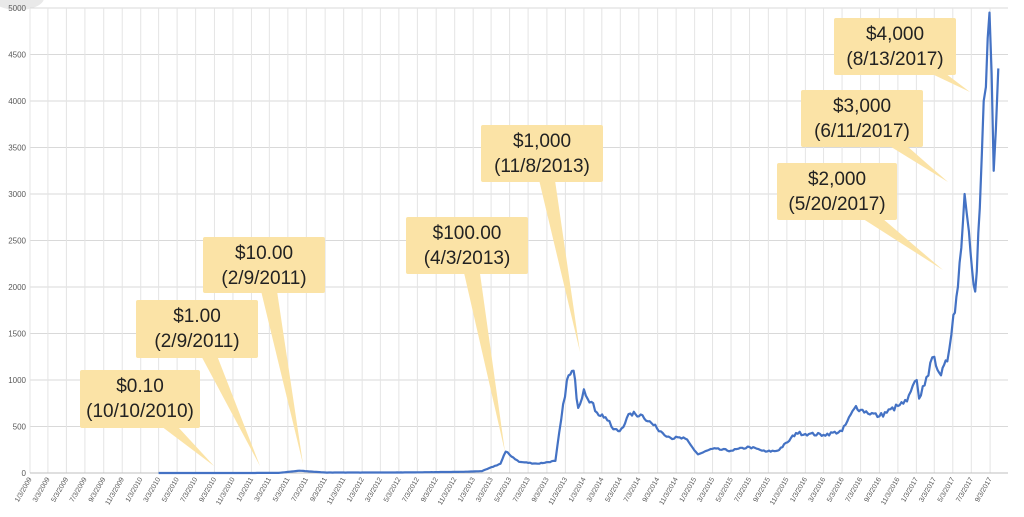 The width and height of the screenshot is (1024, 517). I want to click on x-tick-label: 5/3/2015, so click(725, 489).